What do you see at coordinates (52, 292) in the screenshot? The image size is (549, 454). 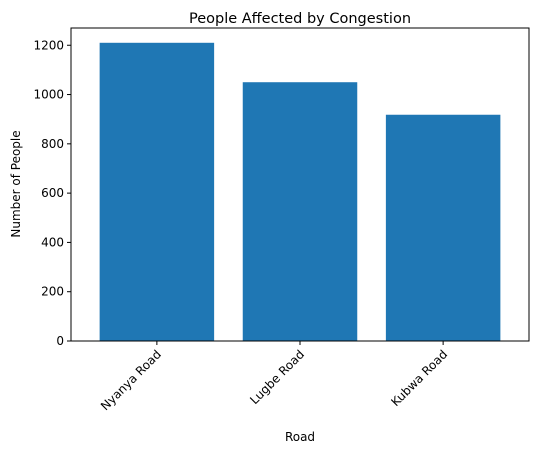 I see `y-tick-label: 200` at bounding box center [52, 292].